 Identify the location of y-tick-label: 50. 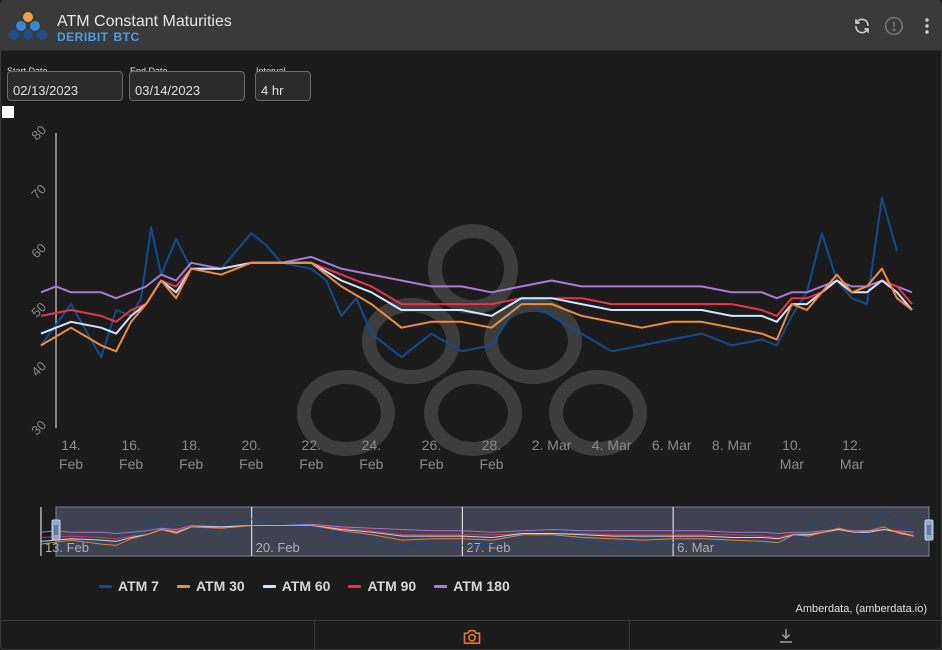
(38, 309).